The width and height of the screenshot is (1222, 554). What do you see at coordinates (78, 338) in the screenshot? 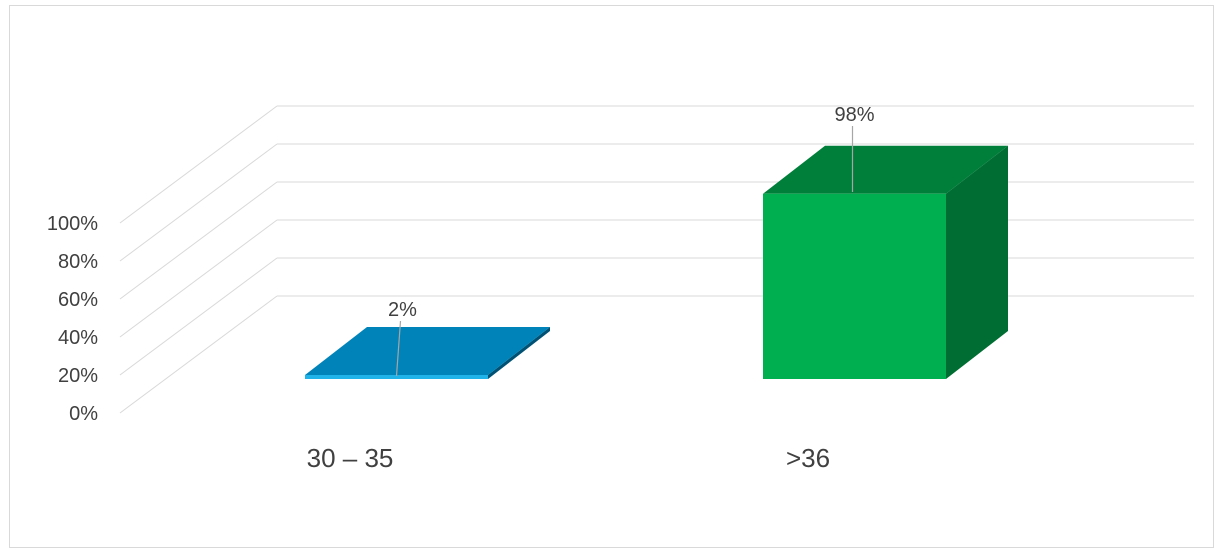
I see `y-tick-label: 40%` at bounding box center [78, 338].